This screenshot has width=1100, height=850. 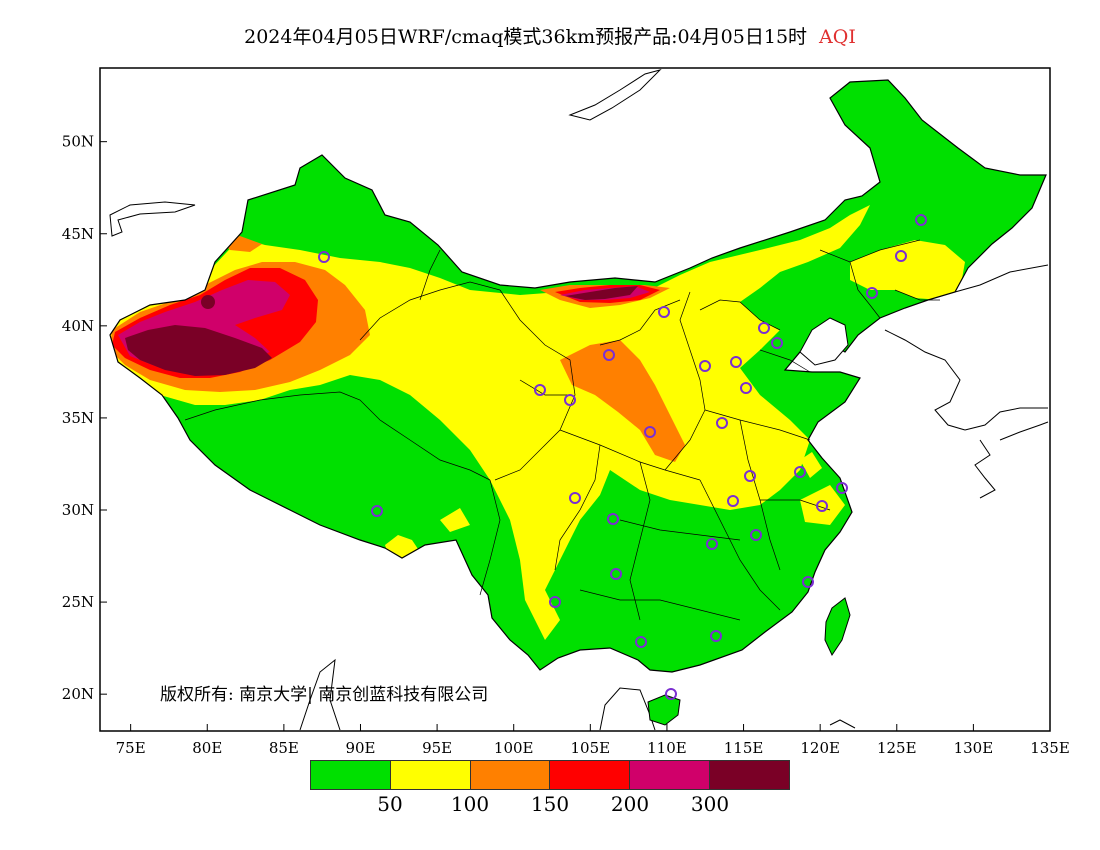 What do you see at coordinates (837, 627) in the screenshot?
I see `taiwan-island` at bounding box center [837, 627].